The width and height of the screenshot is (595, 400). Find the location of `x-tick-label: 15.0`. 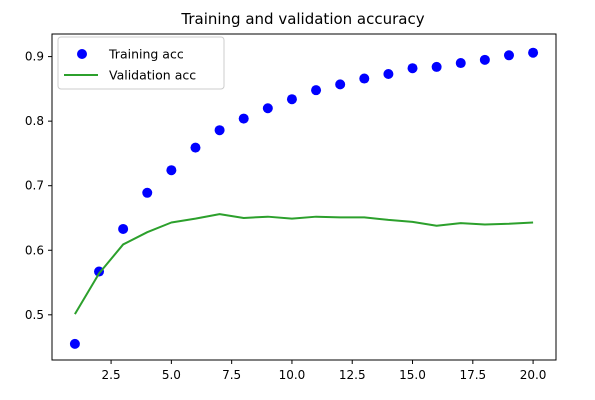

x-tick-label: 15.0 is located at coordinates (412, 375).